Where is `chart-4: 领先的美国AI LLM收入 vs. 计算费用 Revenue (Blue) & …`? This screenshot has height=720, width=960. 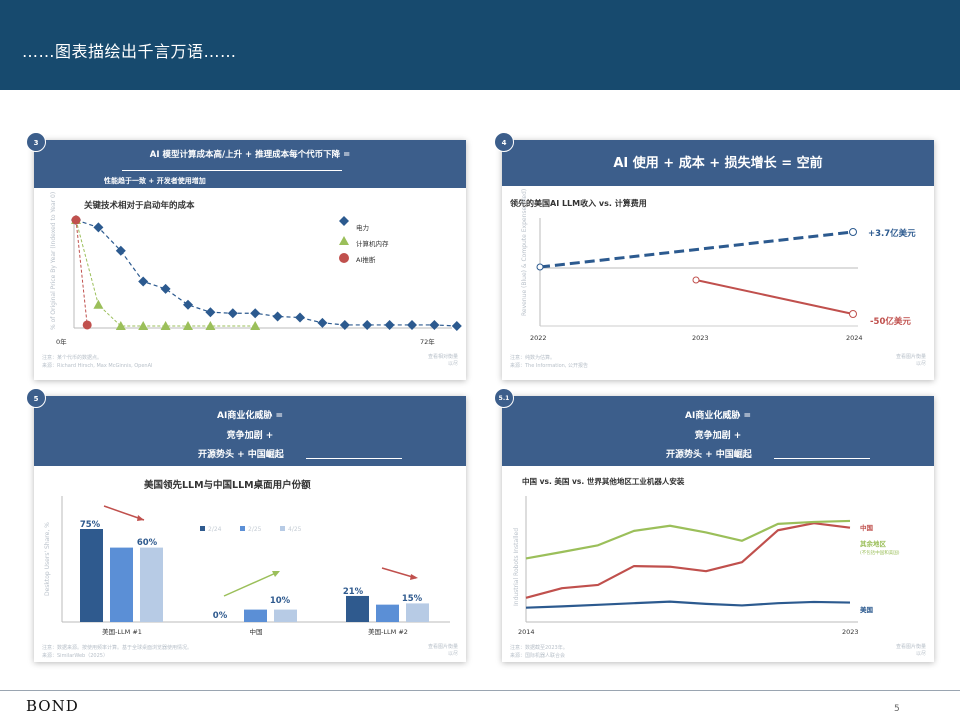
chart-4: 领先的美国AI LLM收入 vs. 计算费用 Revenue (Blue) & … is located at coordinates (713, 265).